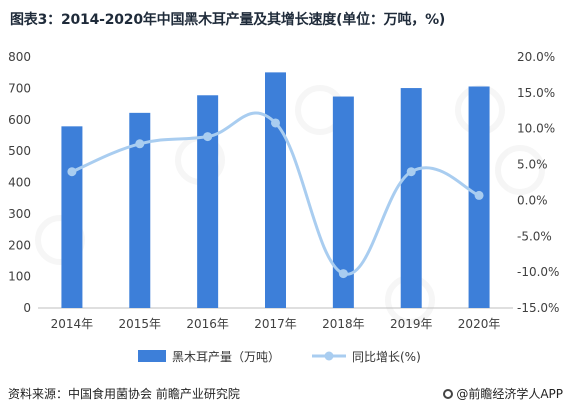  What do you see at coordinates (228, 20) in the screenshot?
I see `chart-title: 图表3：2014-2020年中国黑木耳产量及其增长速度(单位：万吨，%)` at bounding box center [228, 20].